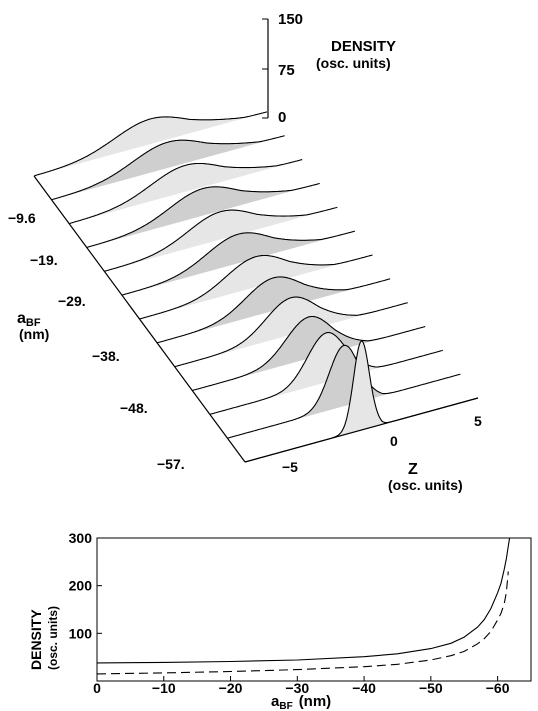 The height and width of the screenshot is (711, 538). What do you see at coordinates (106, 356) in the screenshot?
I see `a-bf-tick-label-38: −38.` at bounding box center [106, 356].